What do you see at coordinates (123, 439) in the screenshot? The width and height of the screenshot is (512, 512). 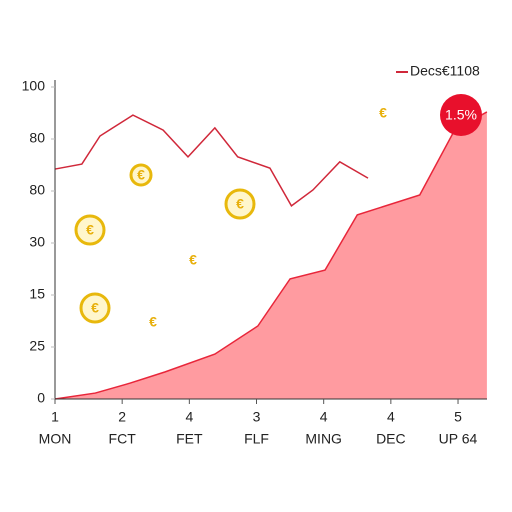 I see `x-tick-label: FCT` at bounding box center [123, 439].